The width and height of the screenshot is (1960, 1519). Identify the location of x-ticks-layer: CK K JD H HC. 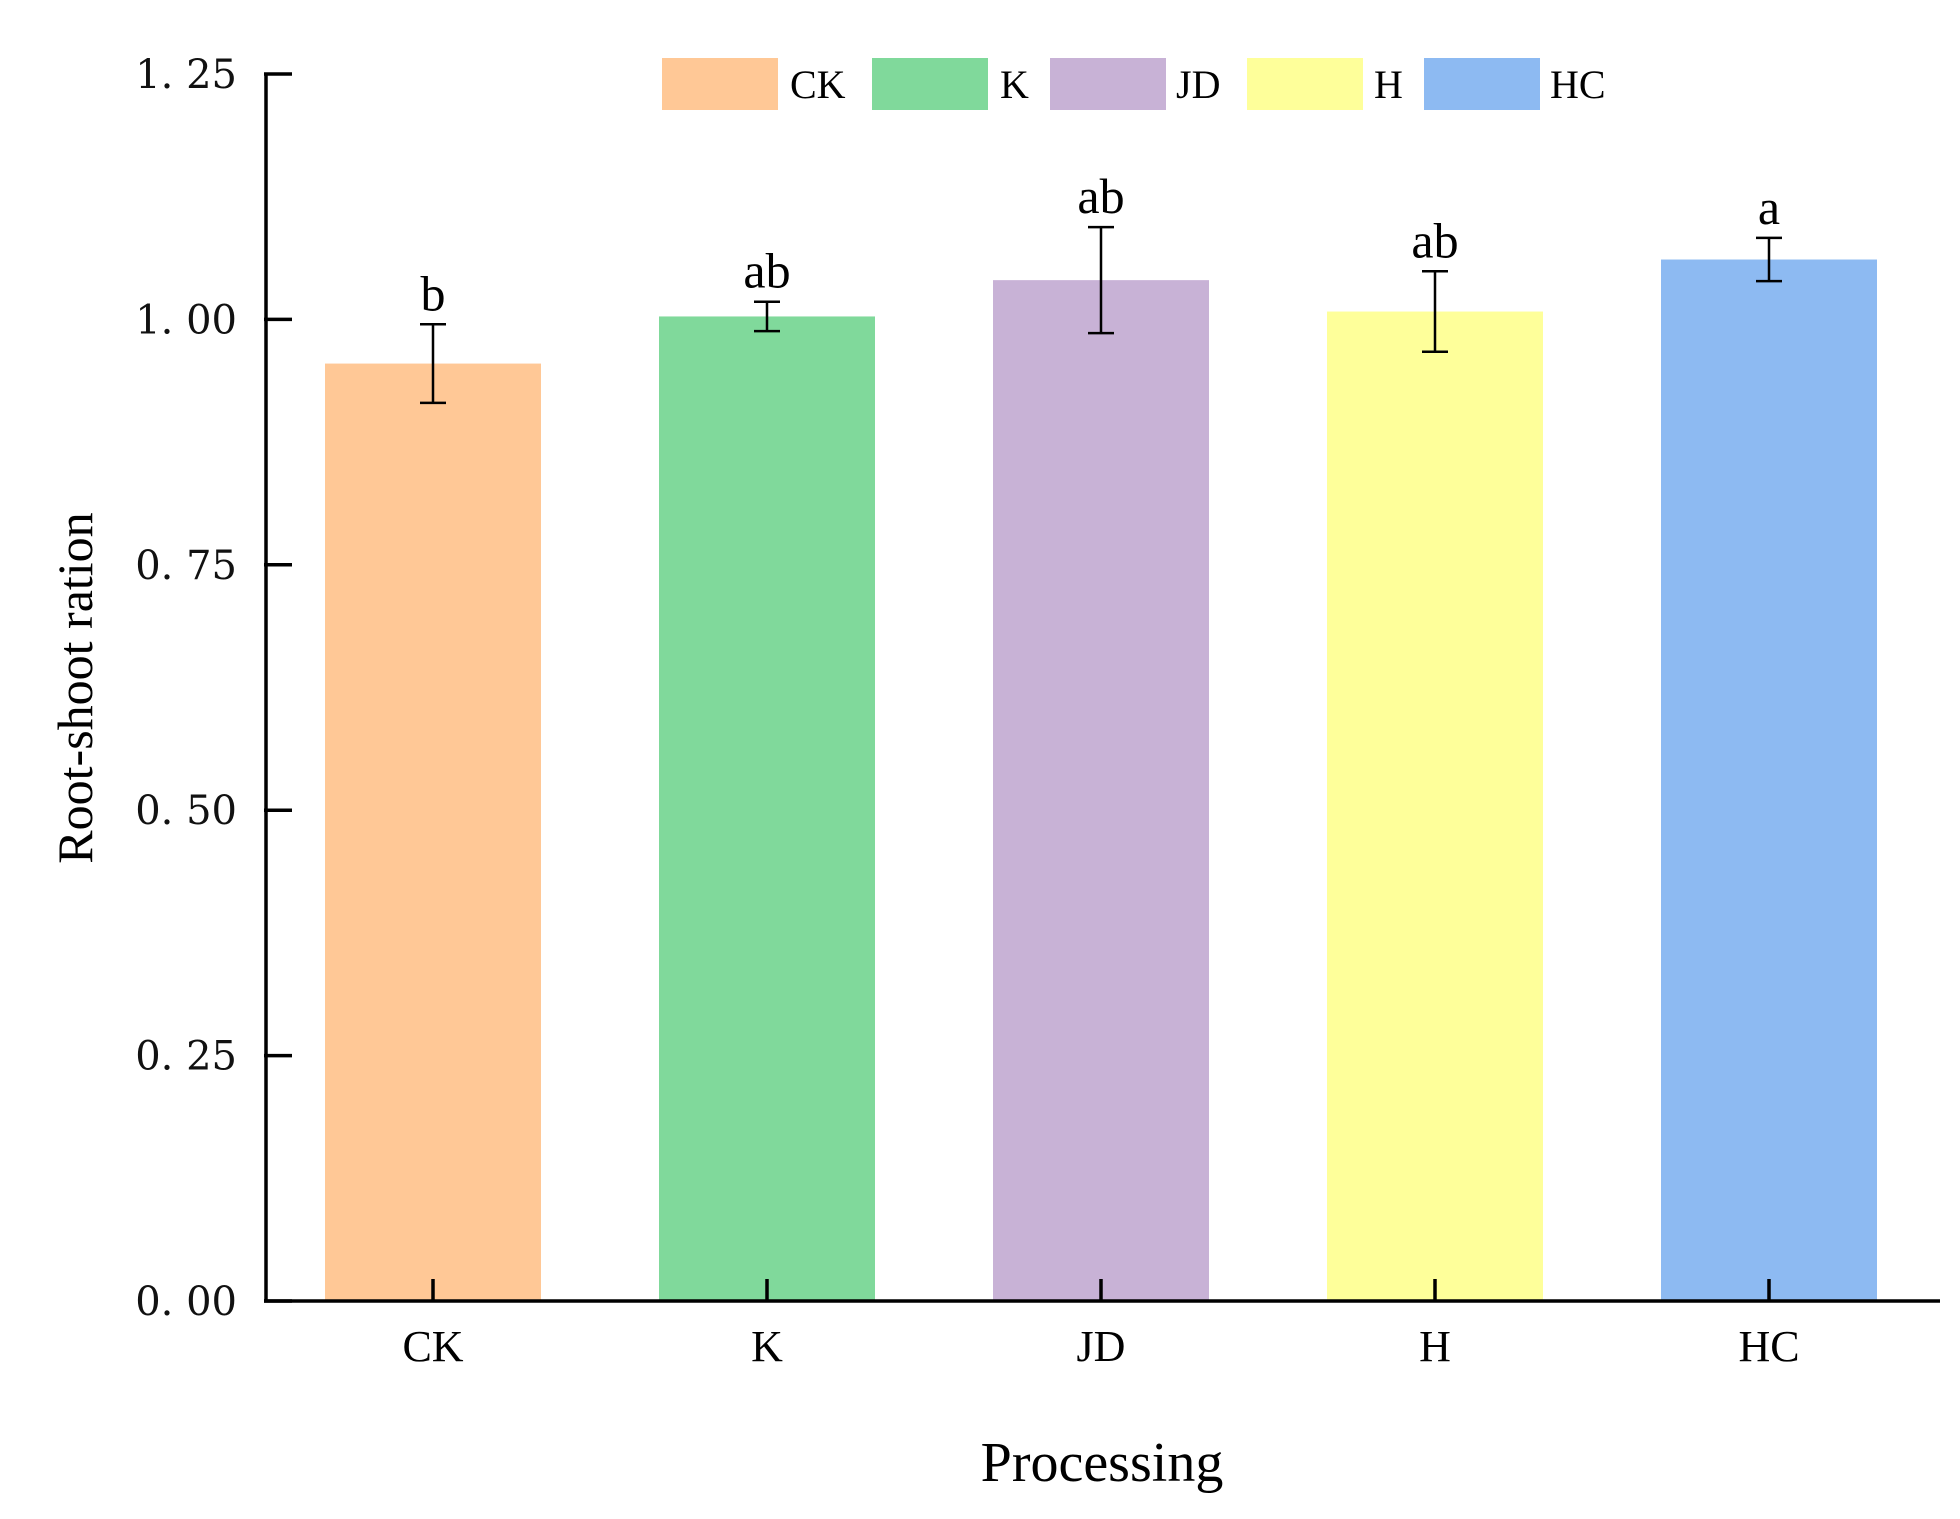
(1101, 1325).